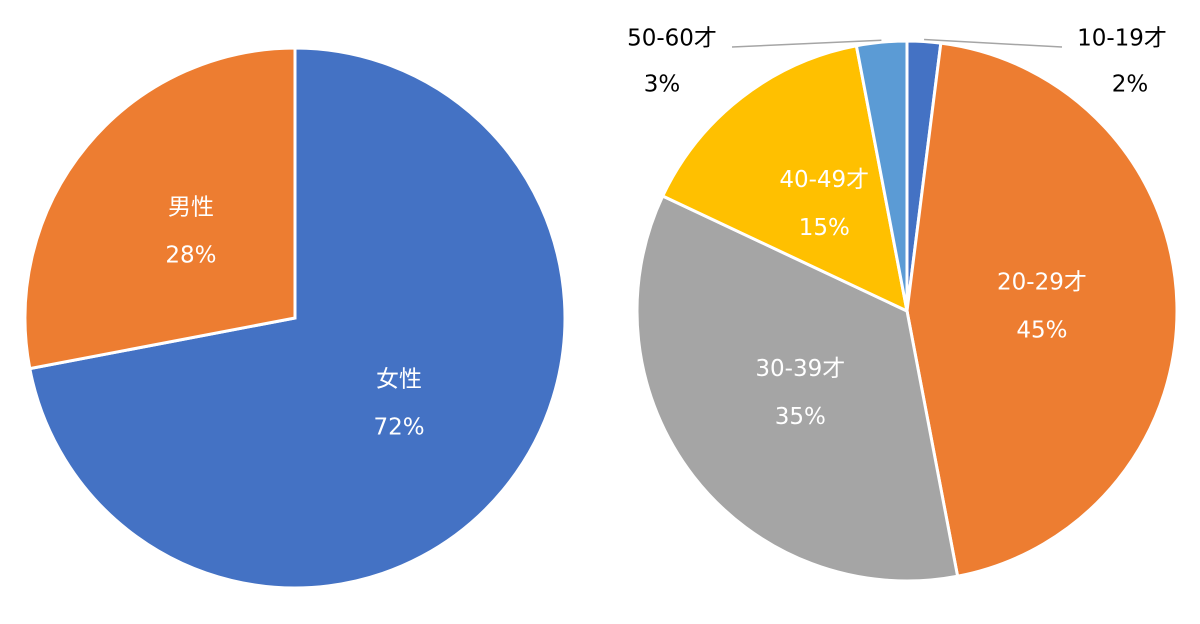 The width and height of the screenshot is (1200, 624). Describe the element at coordinates (662, 85) in the screenshot. I see `value-label: 3%` at that location.